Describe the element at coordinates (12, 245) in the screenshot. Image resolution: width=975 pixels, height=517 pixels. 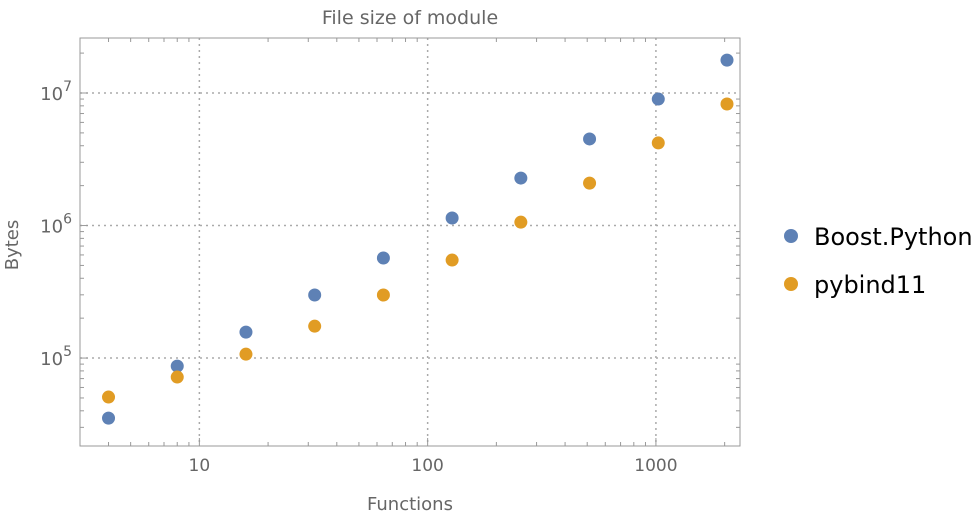
I see `y-axis-label: Bytes` at that location.